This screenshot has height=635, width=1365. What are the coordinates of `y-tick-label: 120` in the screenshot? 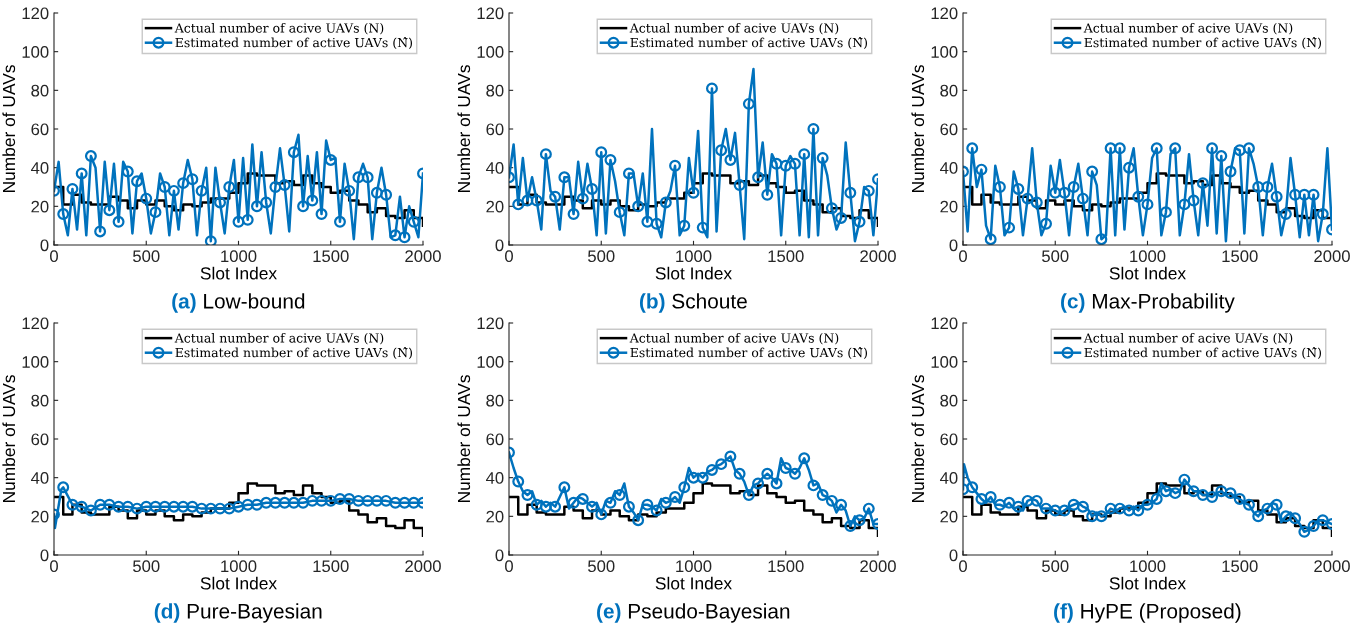 It's located at (490, 13).